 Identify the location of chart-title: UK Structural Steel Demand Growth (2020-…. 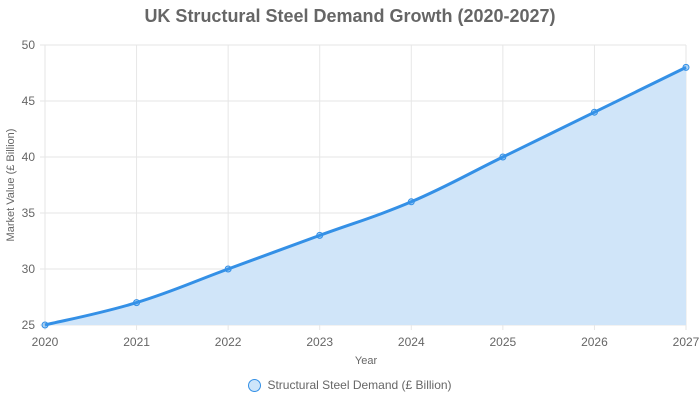
(350, 16).